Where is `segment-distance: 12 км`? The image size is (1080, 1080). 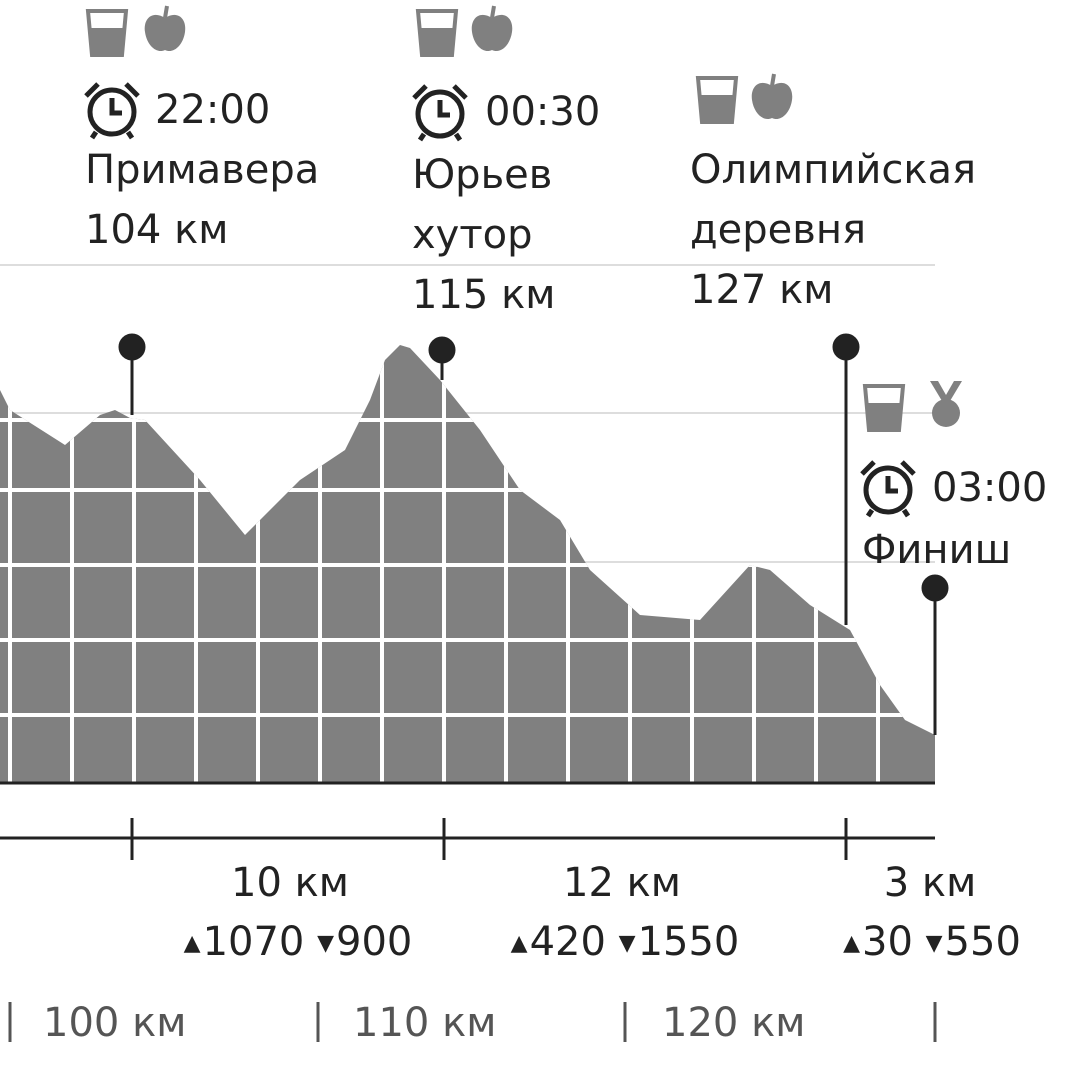 segment-distance: 12 км is located at coordinates (622, 883).